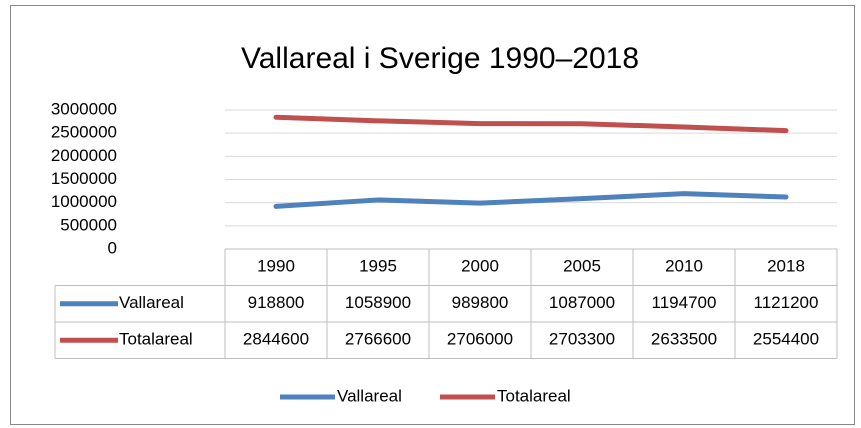 This screenshot has height=428, width=861. Describe the element at coordinates (151, 302) in the screenshot. I see `table-row-label: Vallareal` at that location.